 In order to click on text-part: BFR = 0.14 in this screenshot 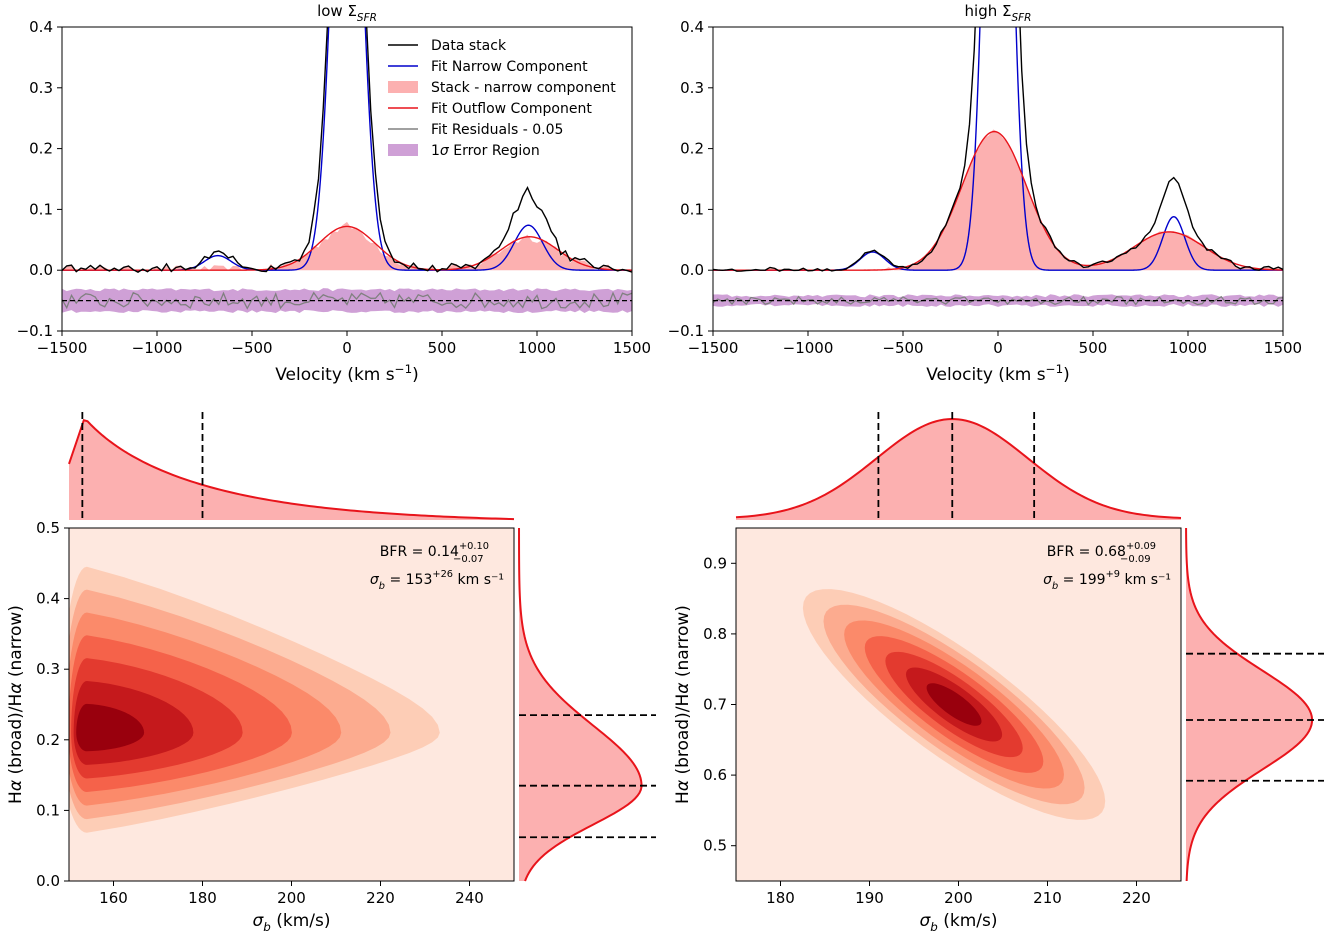, I will do `click(419, 552)`.